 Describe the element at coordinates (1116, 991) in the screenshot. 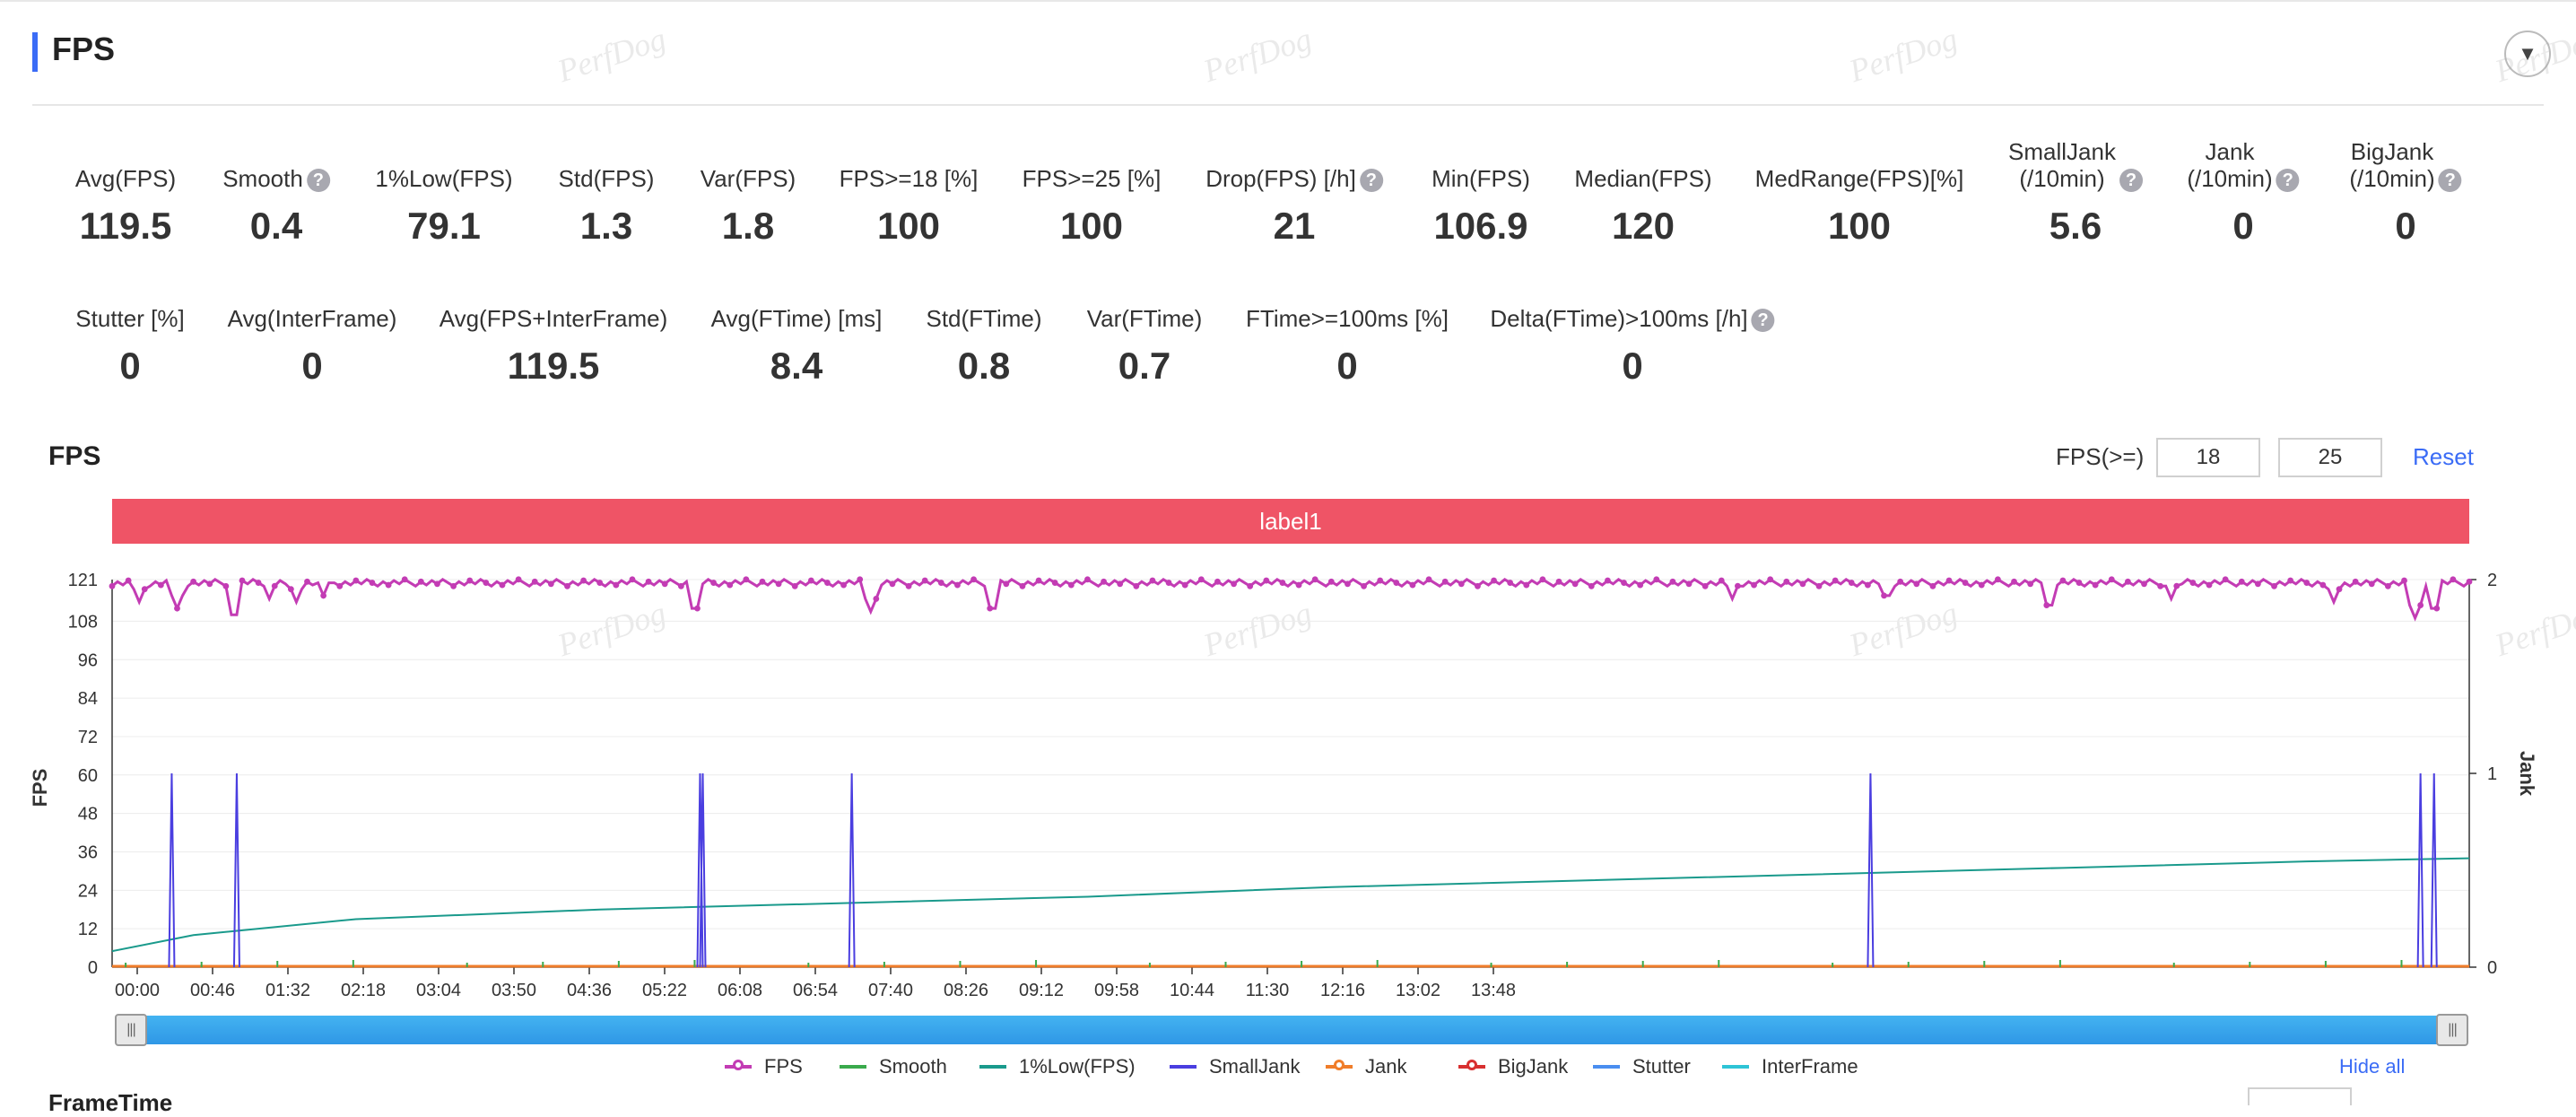

I see `x-tick-label: 09:58` at that location.